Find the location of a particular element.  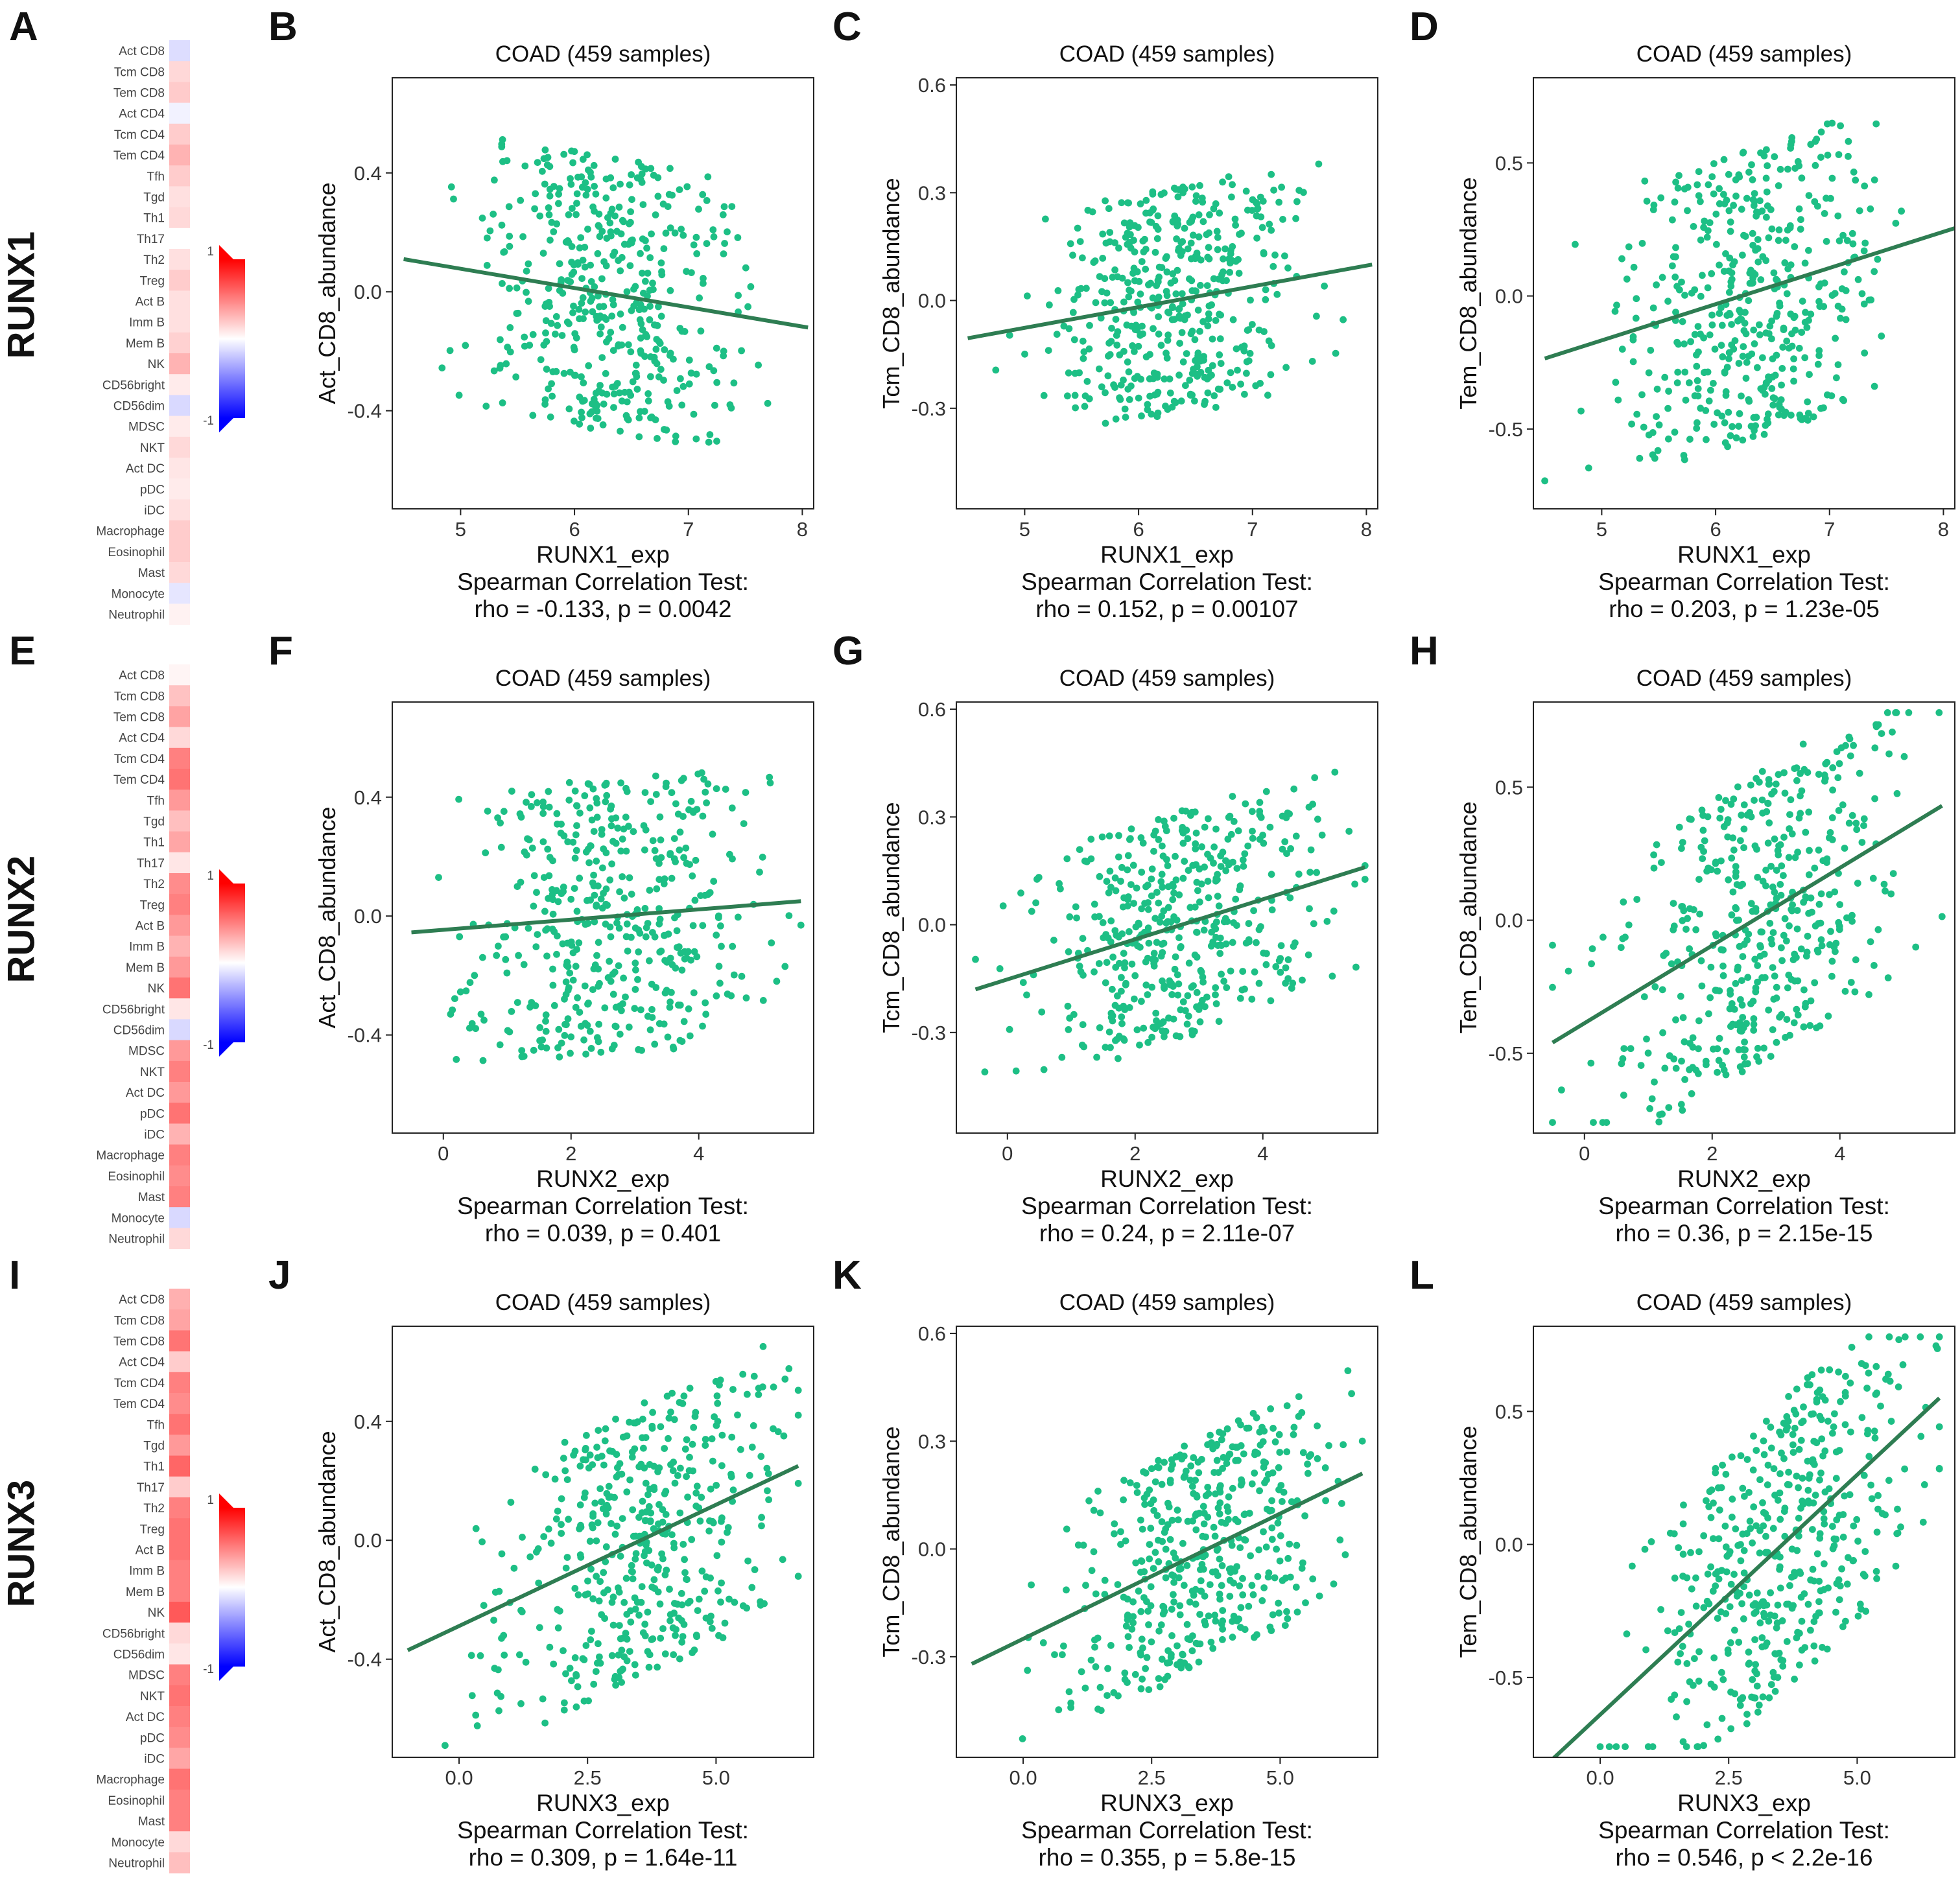

x-tick-label: 5 is located at coordinates (1024, 529).